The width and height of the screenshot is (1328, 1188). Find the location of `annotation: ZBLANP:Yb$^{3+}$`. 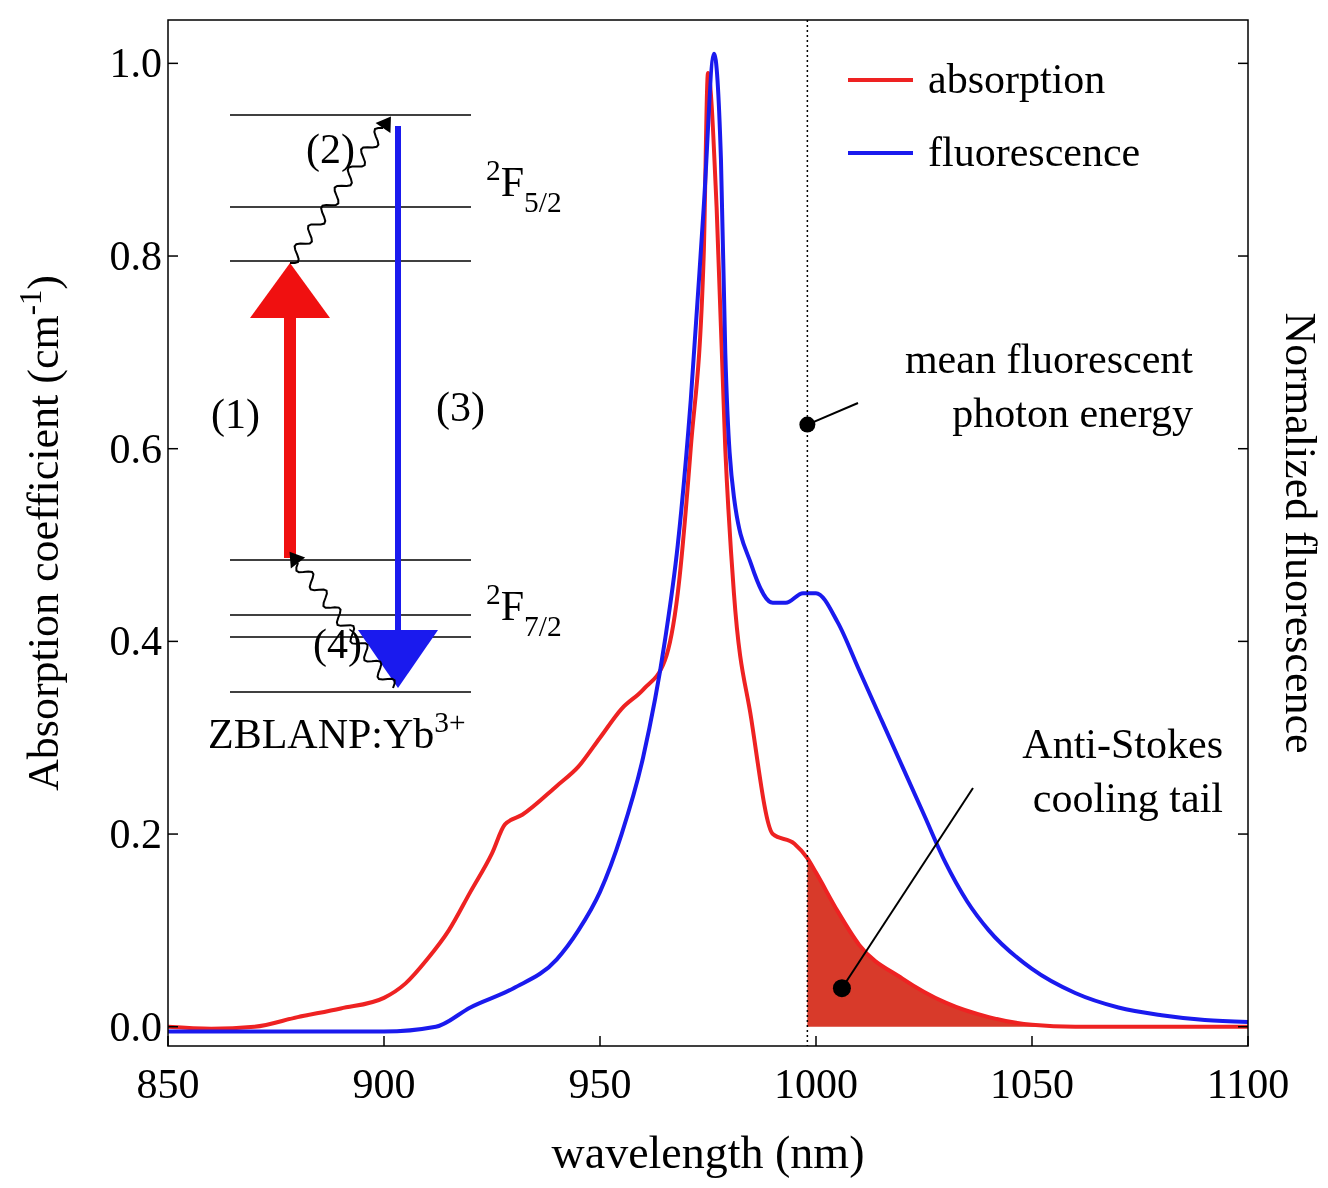

annotation: ZBLANP:Yb$^{3+}$ is located at coordinates (337, 731).